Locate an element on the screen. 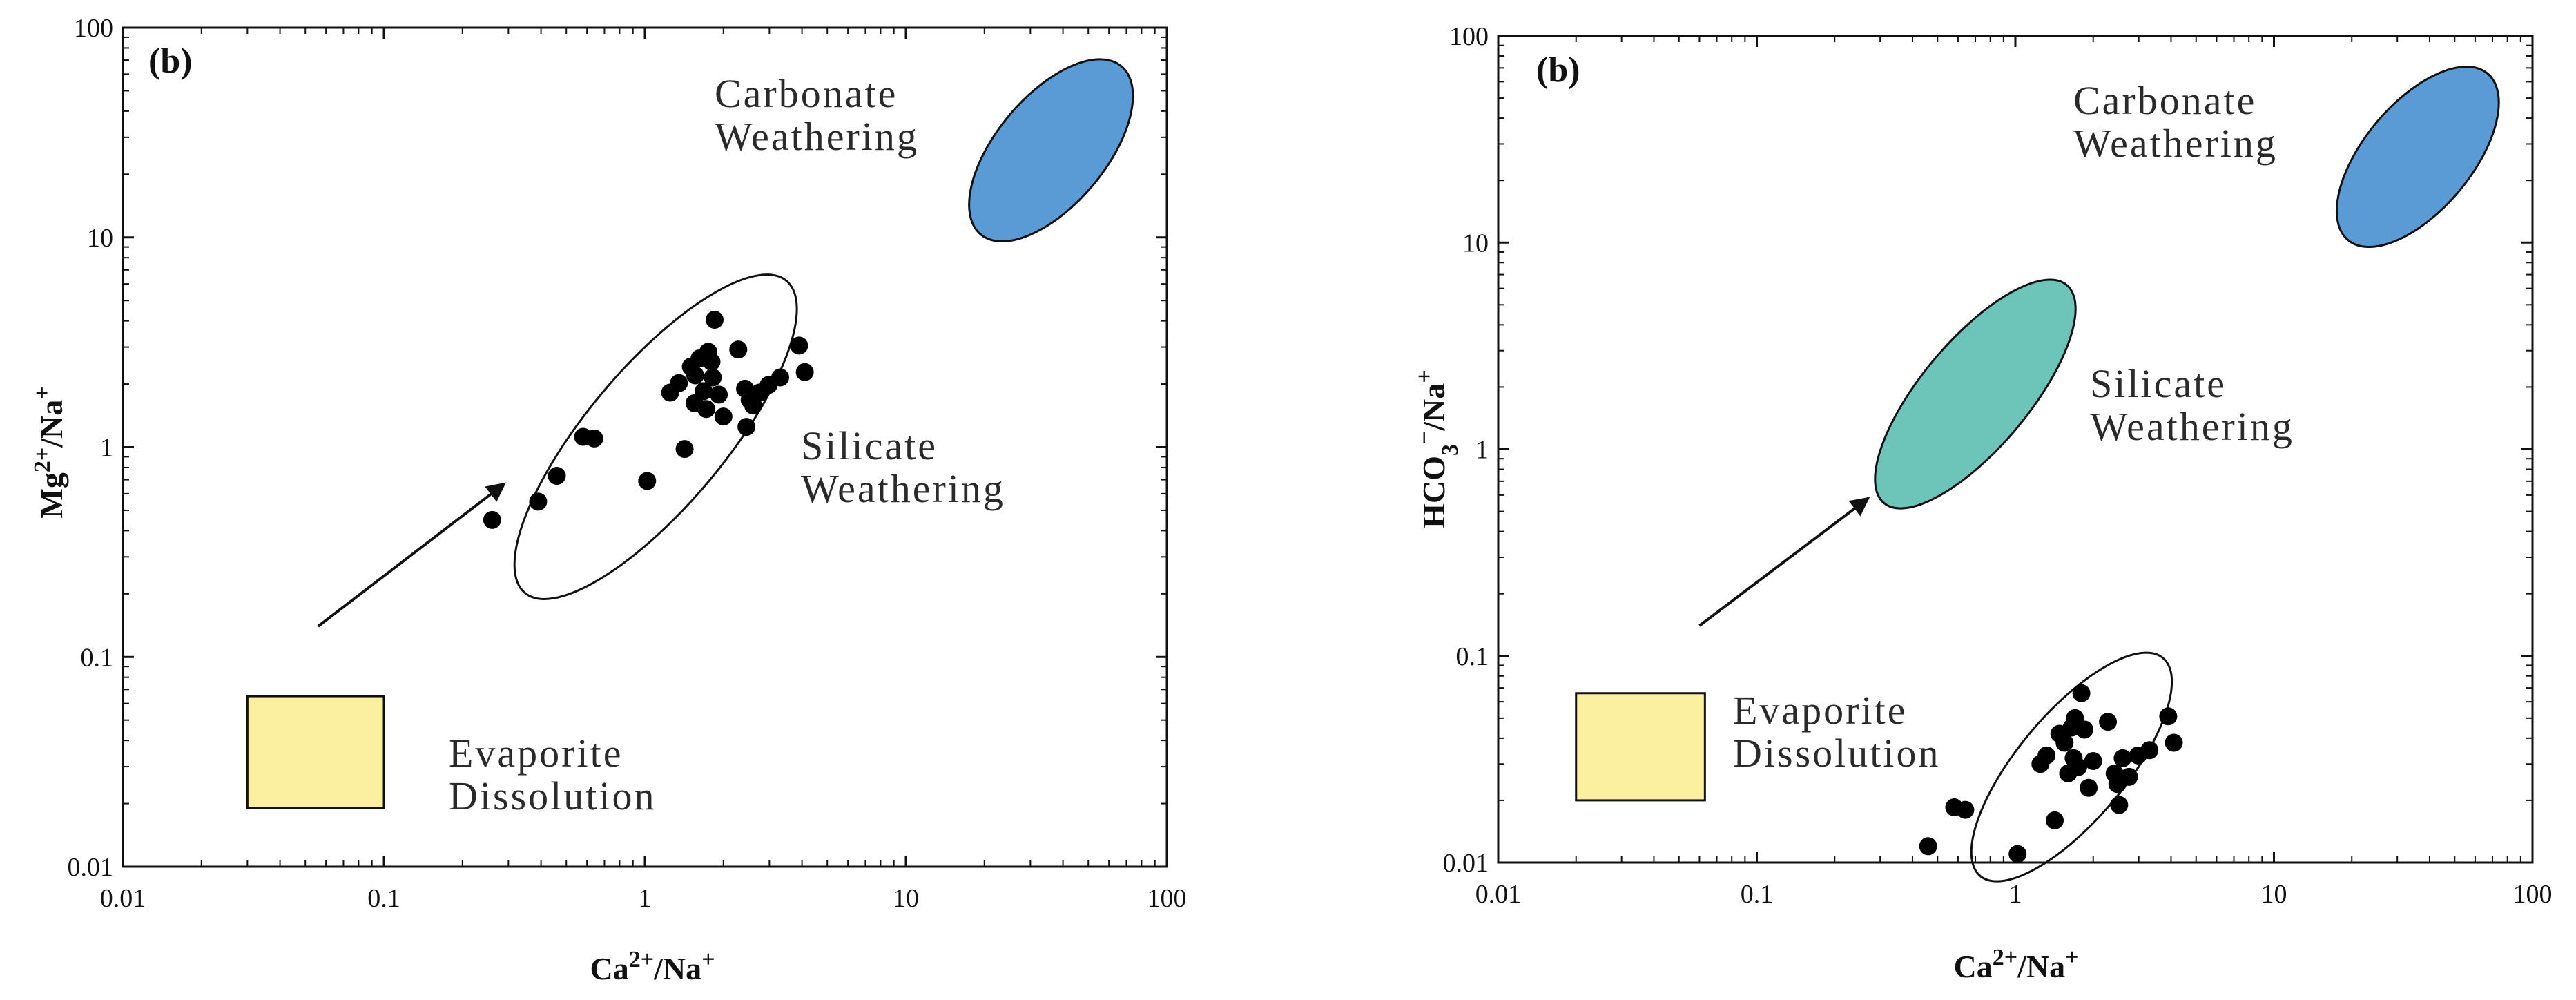  sample-cluster-outline is located at coordinates (655, 436).